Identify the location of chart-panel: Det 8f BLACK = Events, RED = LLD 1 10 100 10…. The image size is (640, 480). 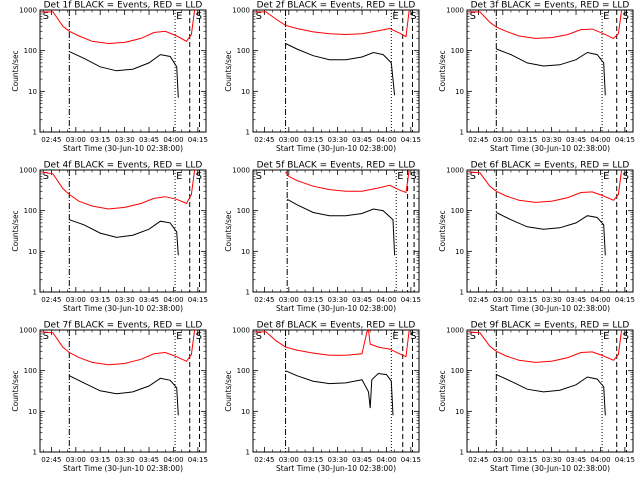
(322, 397).